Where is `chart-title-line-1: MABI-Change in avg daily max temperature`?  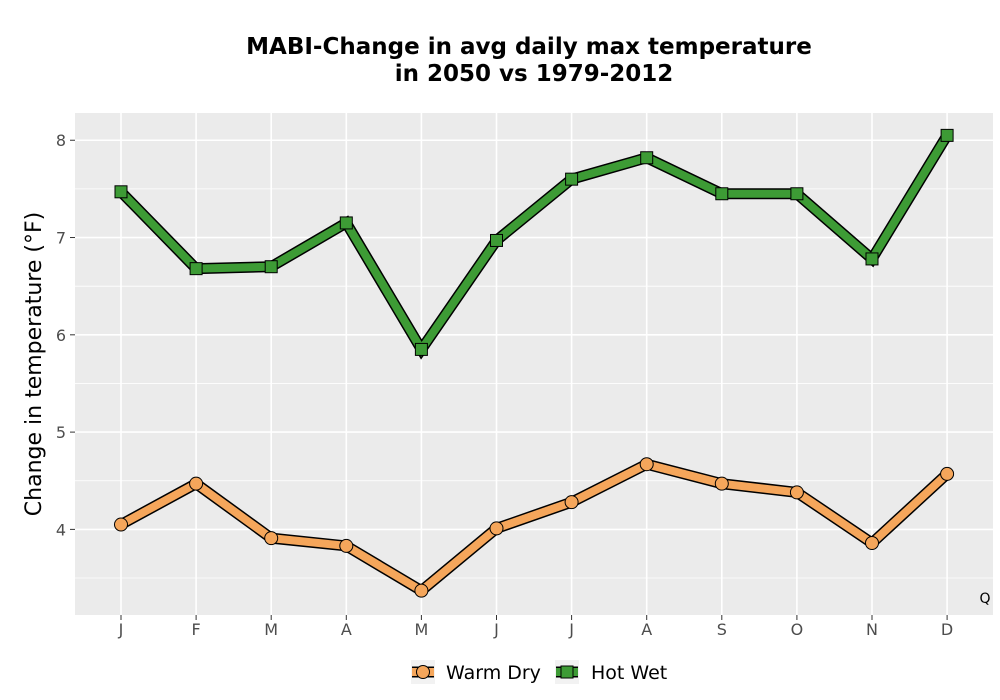
chart-title-line-1: MABI-Change in avg daily max temperature is located at coordinates (529, 47).